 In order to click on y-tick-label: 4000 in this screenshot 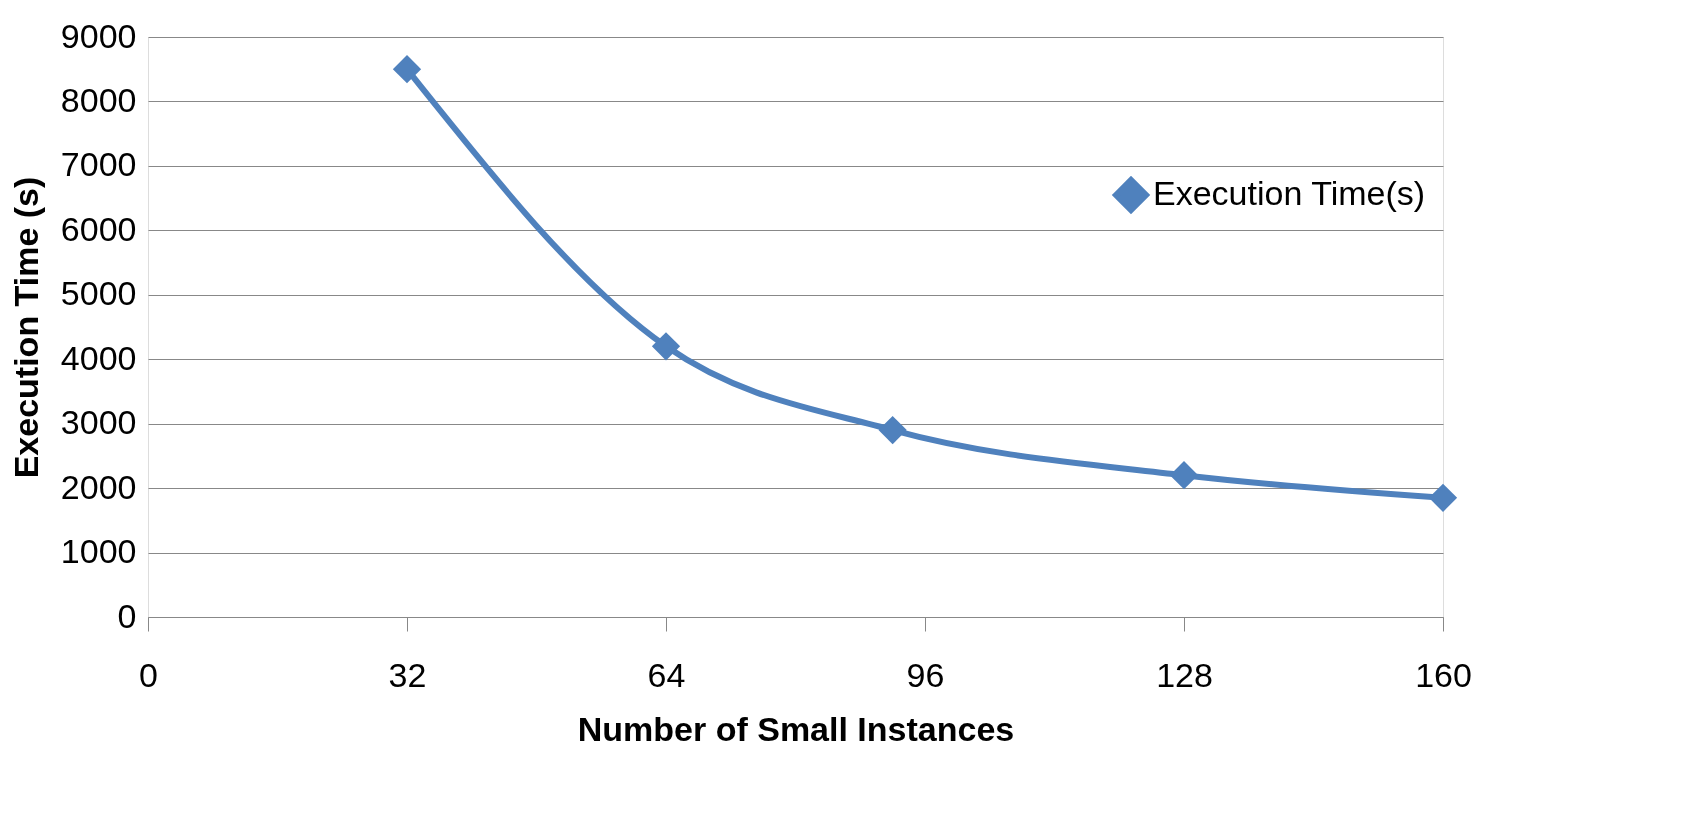, I will do `click(98, 357)`.